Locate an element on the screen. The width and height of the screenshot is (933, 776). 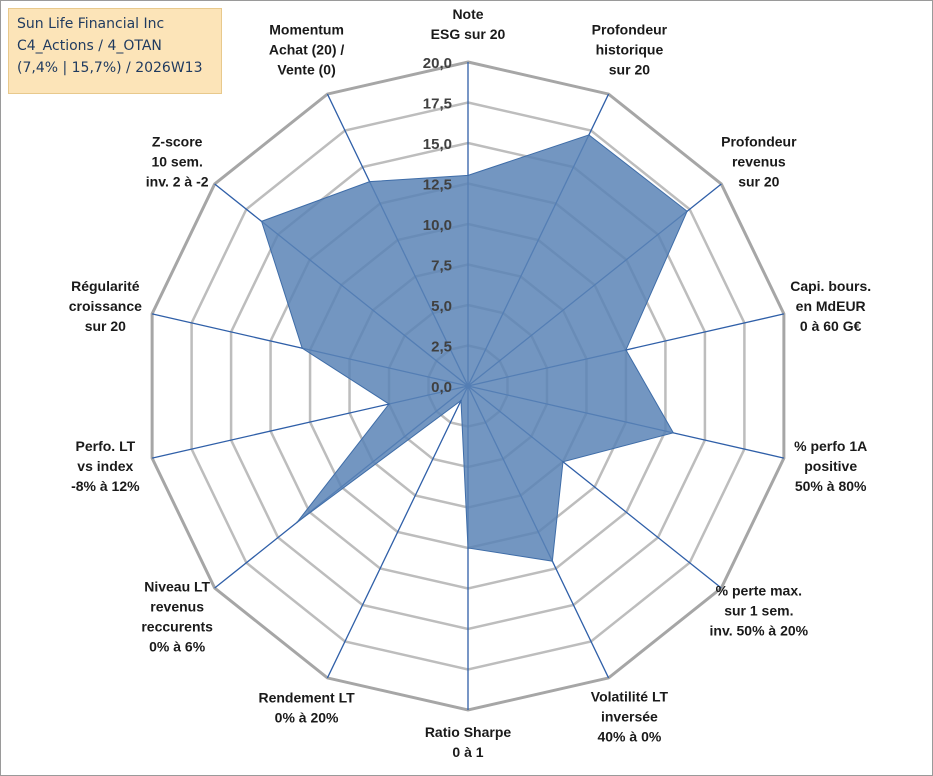
axis-spoke is located at coordinates (397, 532).